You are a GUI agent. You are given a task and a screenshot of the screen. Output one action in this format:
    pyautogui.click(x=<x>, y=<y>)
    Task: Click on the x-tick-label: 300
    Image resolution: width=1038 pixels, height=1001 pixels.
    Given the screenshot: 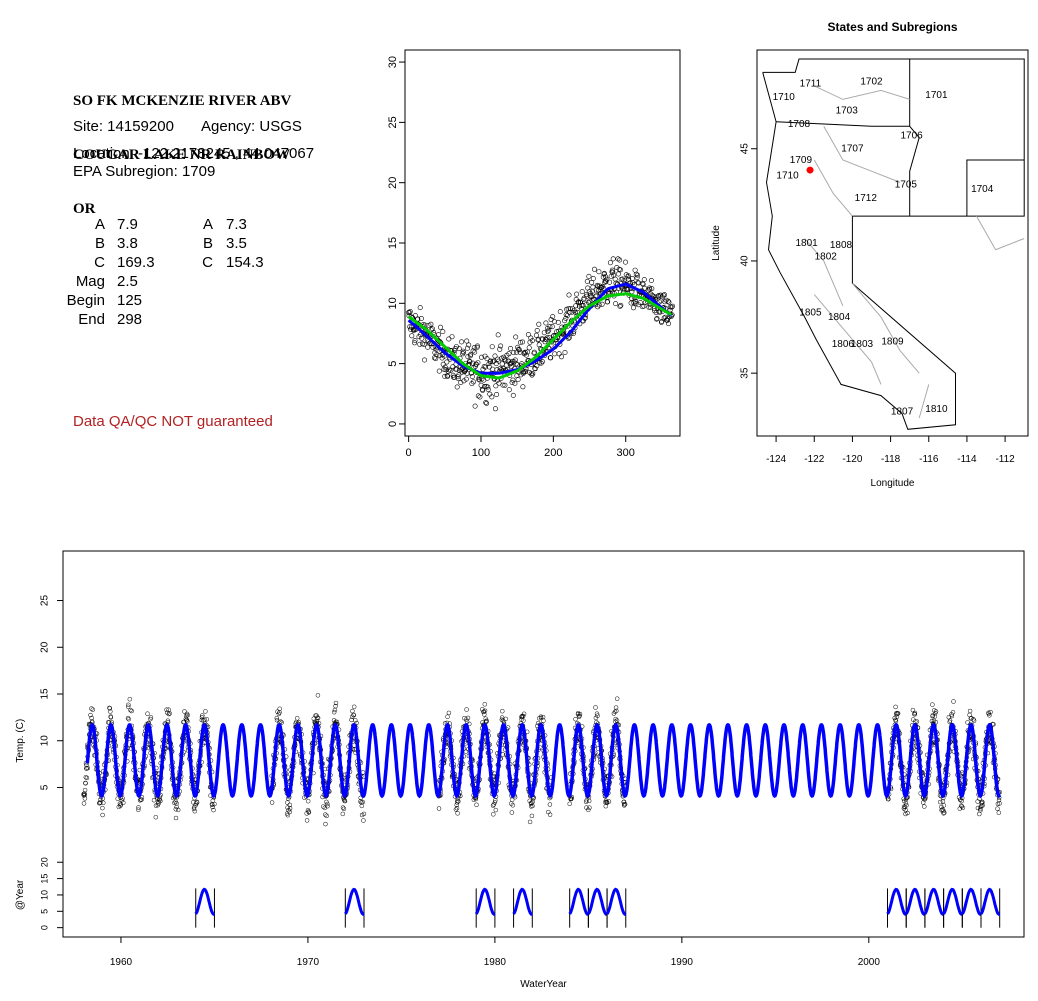 What is the action you would take?
    pyautogui.click(x=626, y=453)
    